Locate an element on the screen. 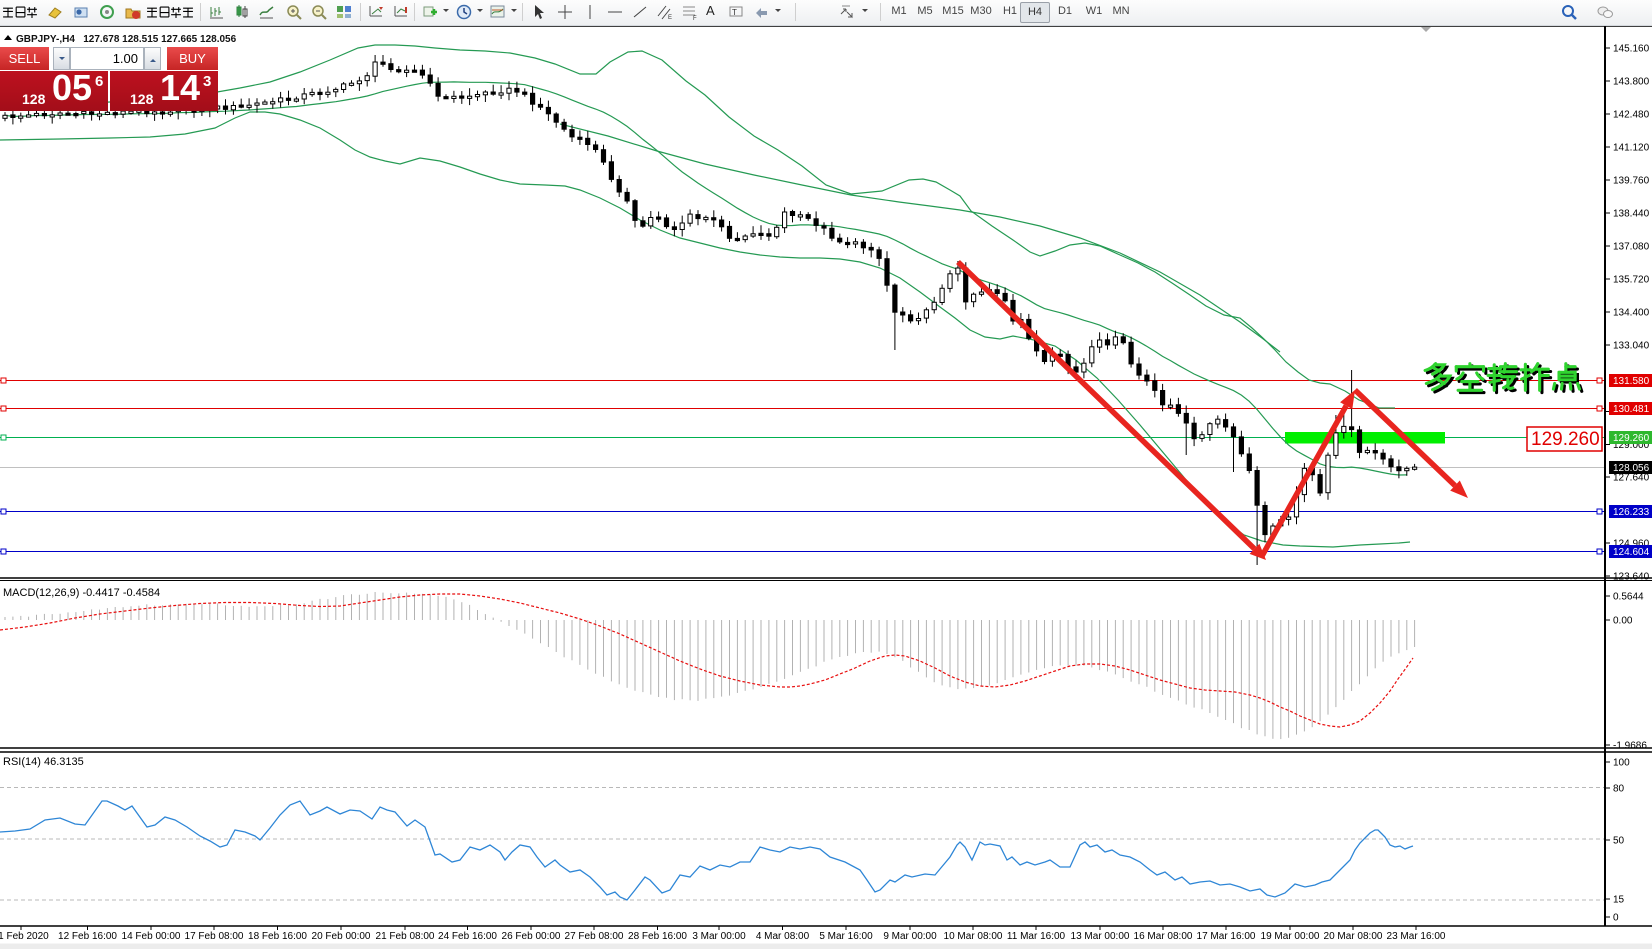 This screenshot has width=1652, height=949. svg-text: 28 Feb 16:00 is located at coordinates (657, 936).